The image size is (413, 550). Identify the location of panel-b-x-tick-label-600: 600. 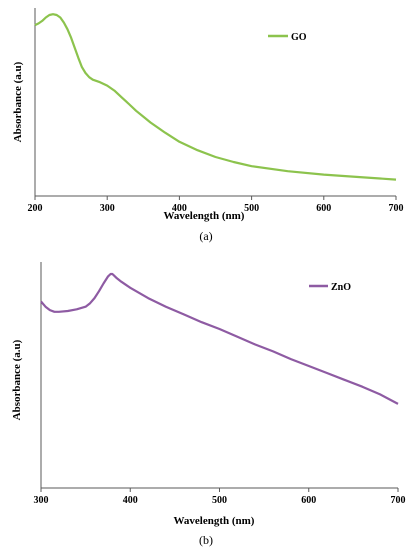
(308, 500).